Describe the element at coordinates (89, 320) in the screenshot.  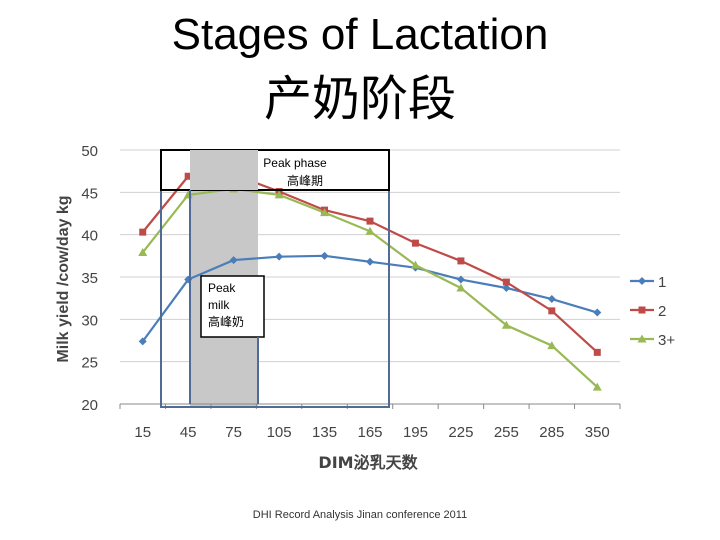
I see `y-tick-label: 30` at that location.